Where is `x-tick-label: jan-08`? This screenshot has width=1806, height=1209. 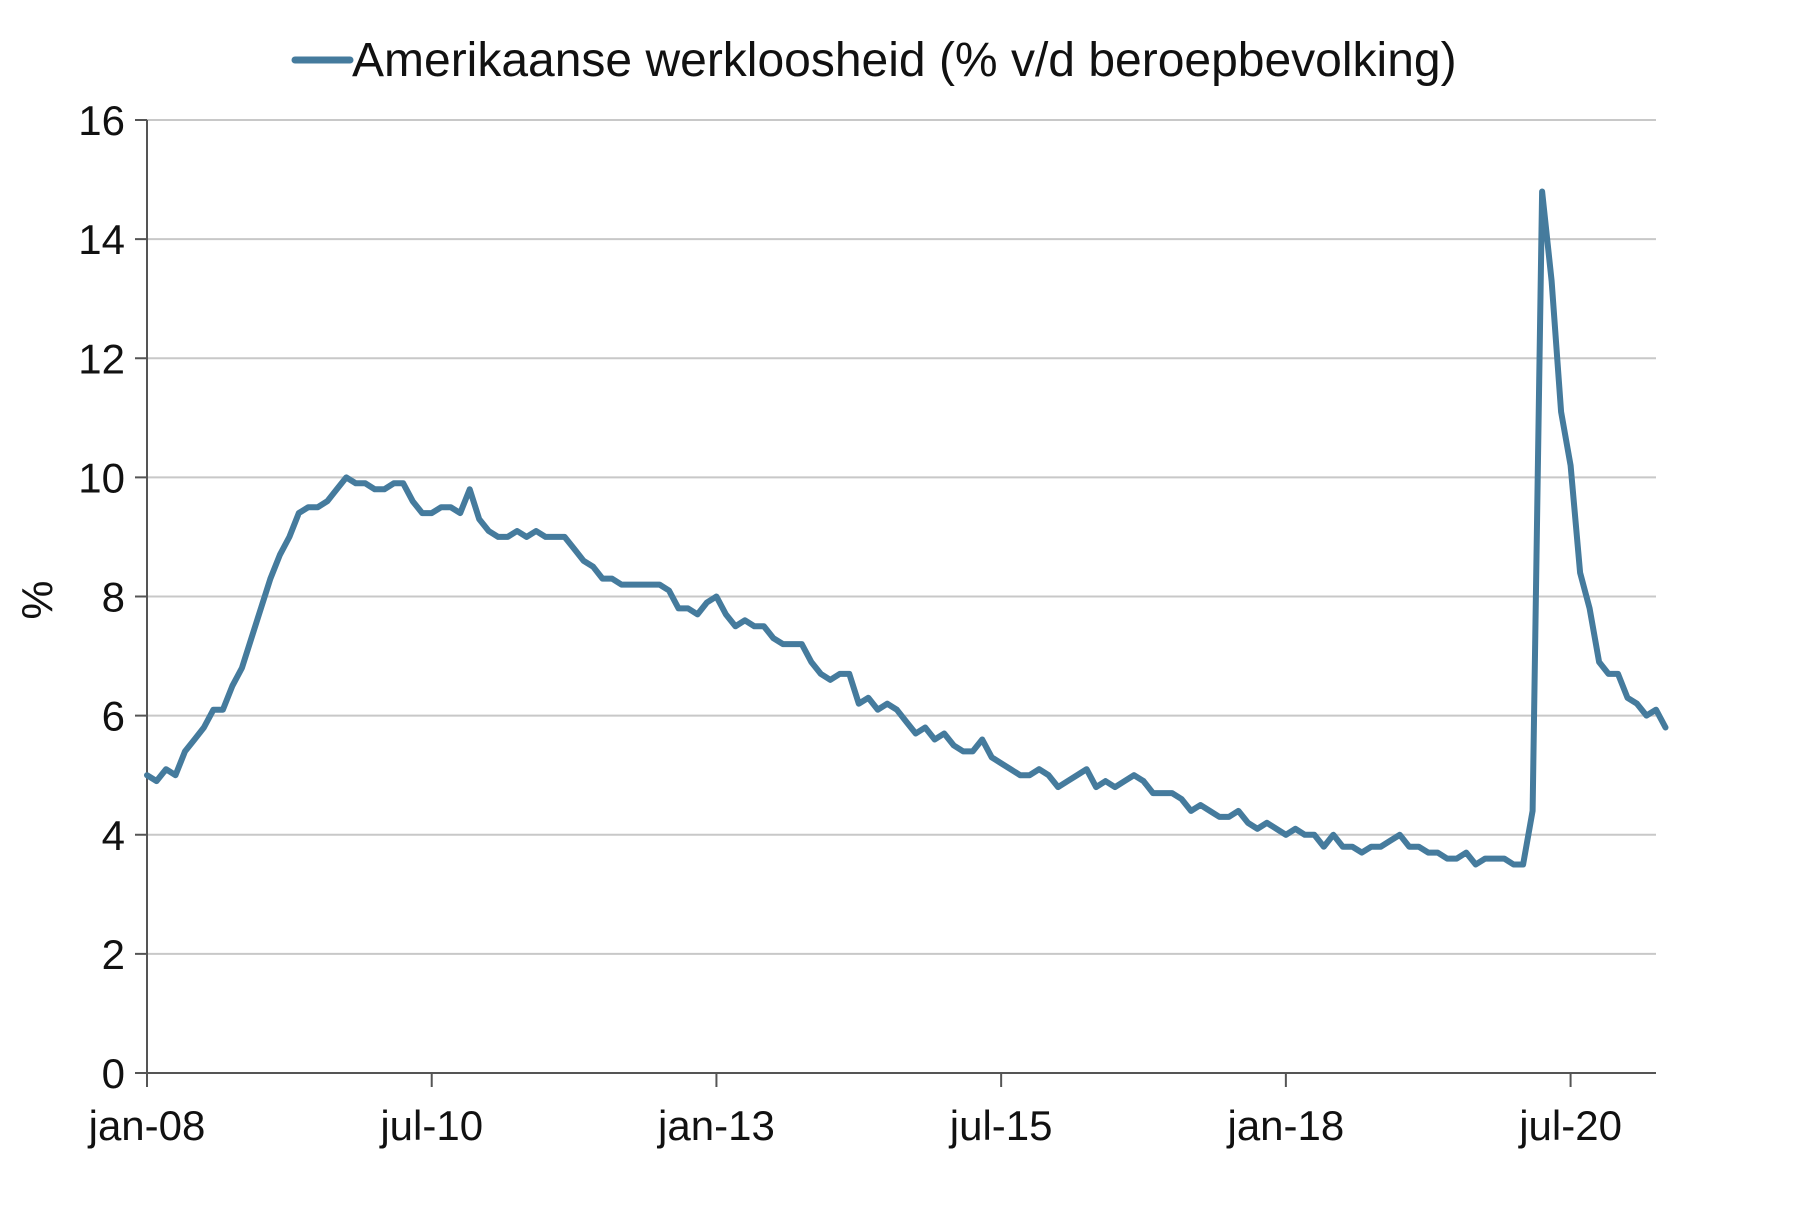 x-tick-label: jan-08 is located at coordinates (146, 1125).